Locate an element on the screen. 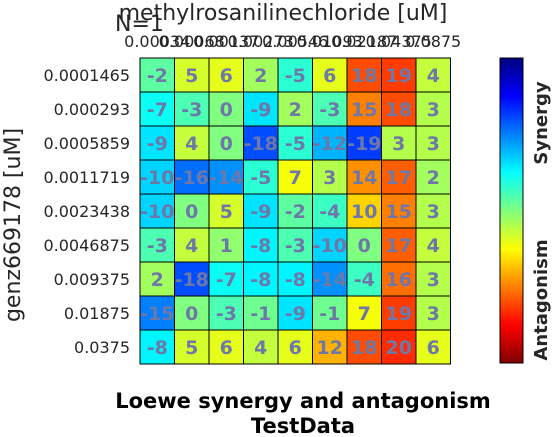 Image resolution: width=554 pixels, height=437 pixels. heatmap-cell-value: 10 is located at coordinates (364, 212).